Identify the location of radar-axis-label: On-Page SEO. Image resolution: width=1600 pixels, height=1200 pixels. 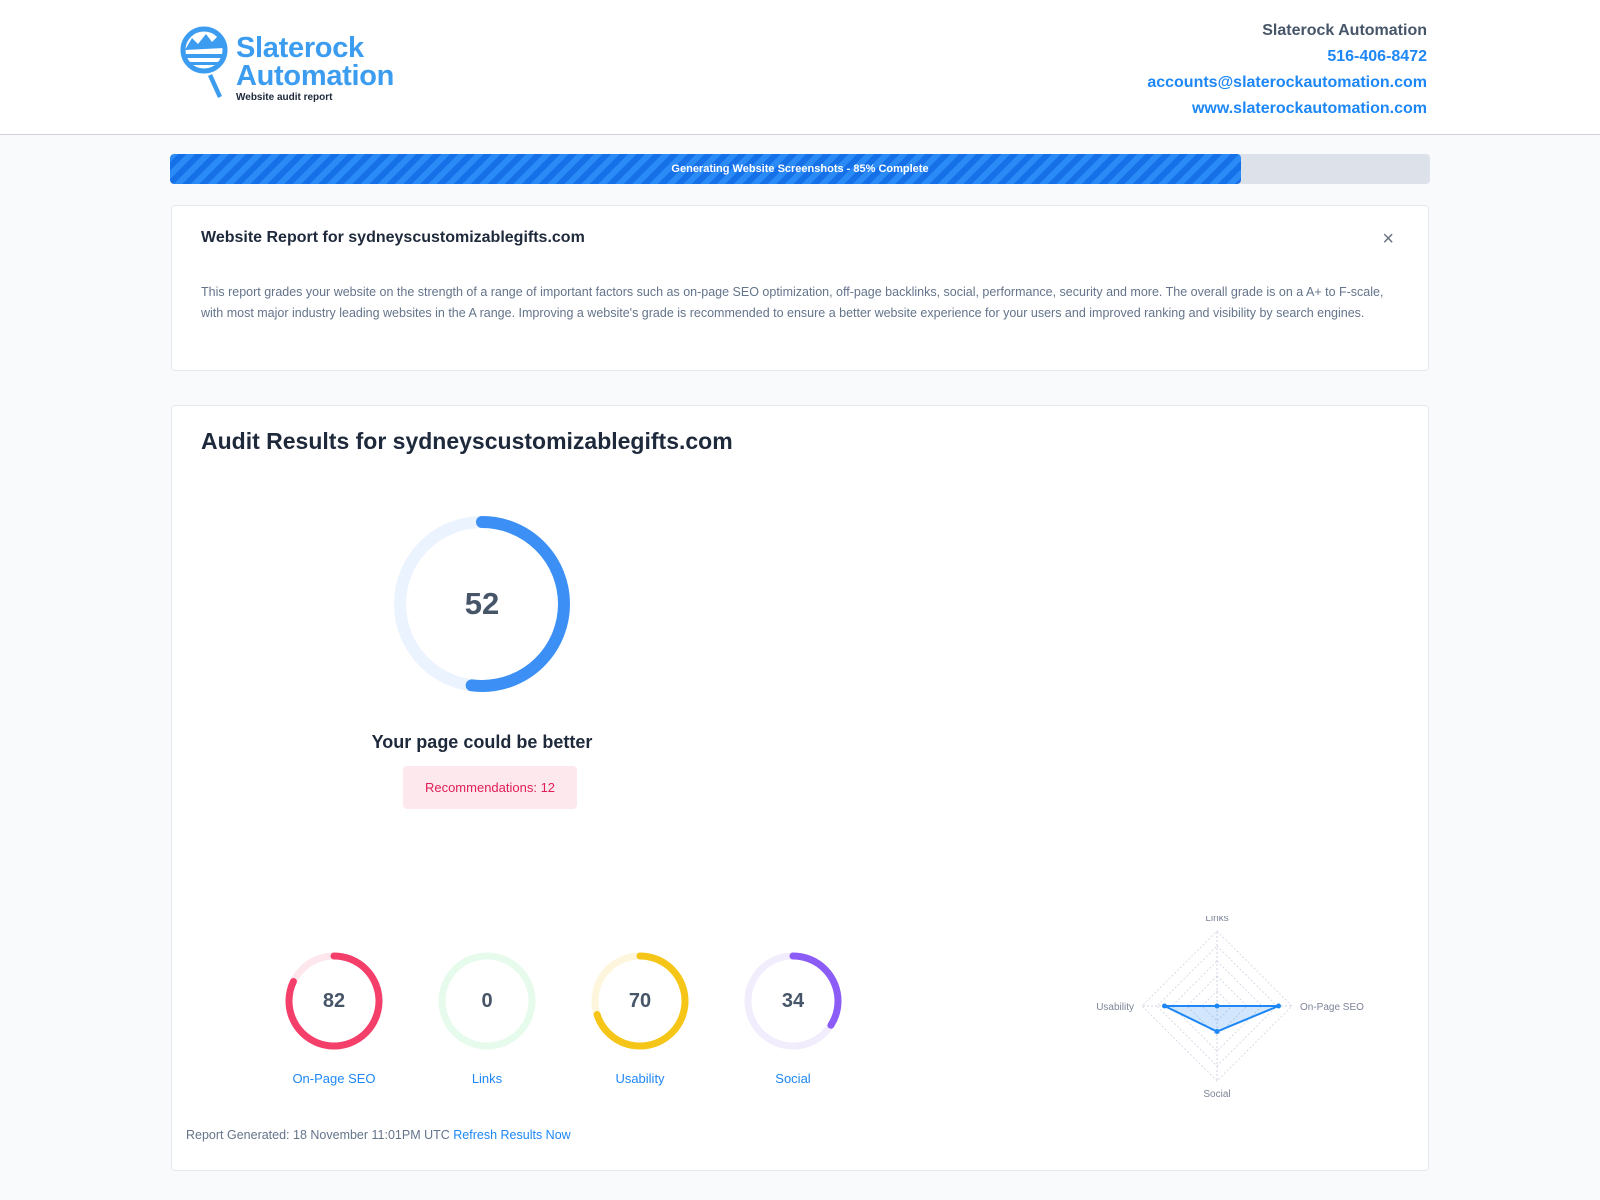
(1332, 1007).